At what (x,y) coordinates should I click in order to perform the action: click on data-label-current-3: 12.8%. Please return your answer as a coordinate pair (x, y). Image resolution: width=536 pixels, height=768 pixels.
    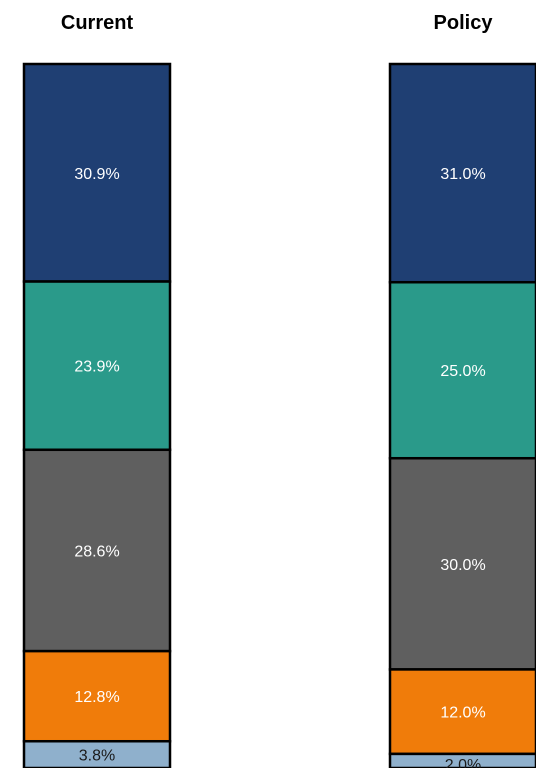
    Looking at the image, I should click on (96, 697).